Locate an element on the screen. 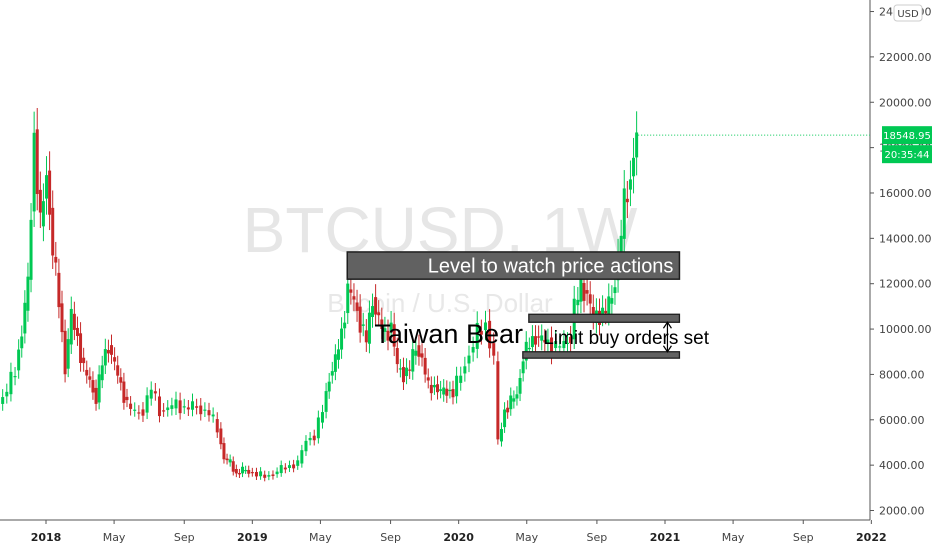 This screenshot has height=550, width=932. currency-button-label: USD is located at coordinates (908, 14).